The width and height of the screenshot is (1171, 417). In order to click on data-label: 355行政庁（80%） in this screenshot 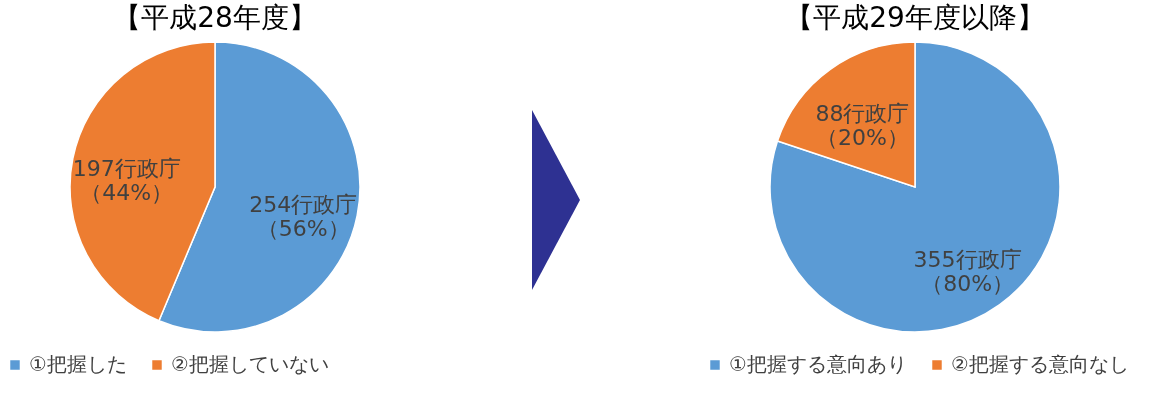, I will do `click(967, 272)`.